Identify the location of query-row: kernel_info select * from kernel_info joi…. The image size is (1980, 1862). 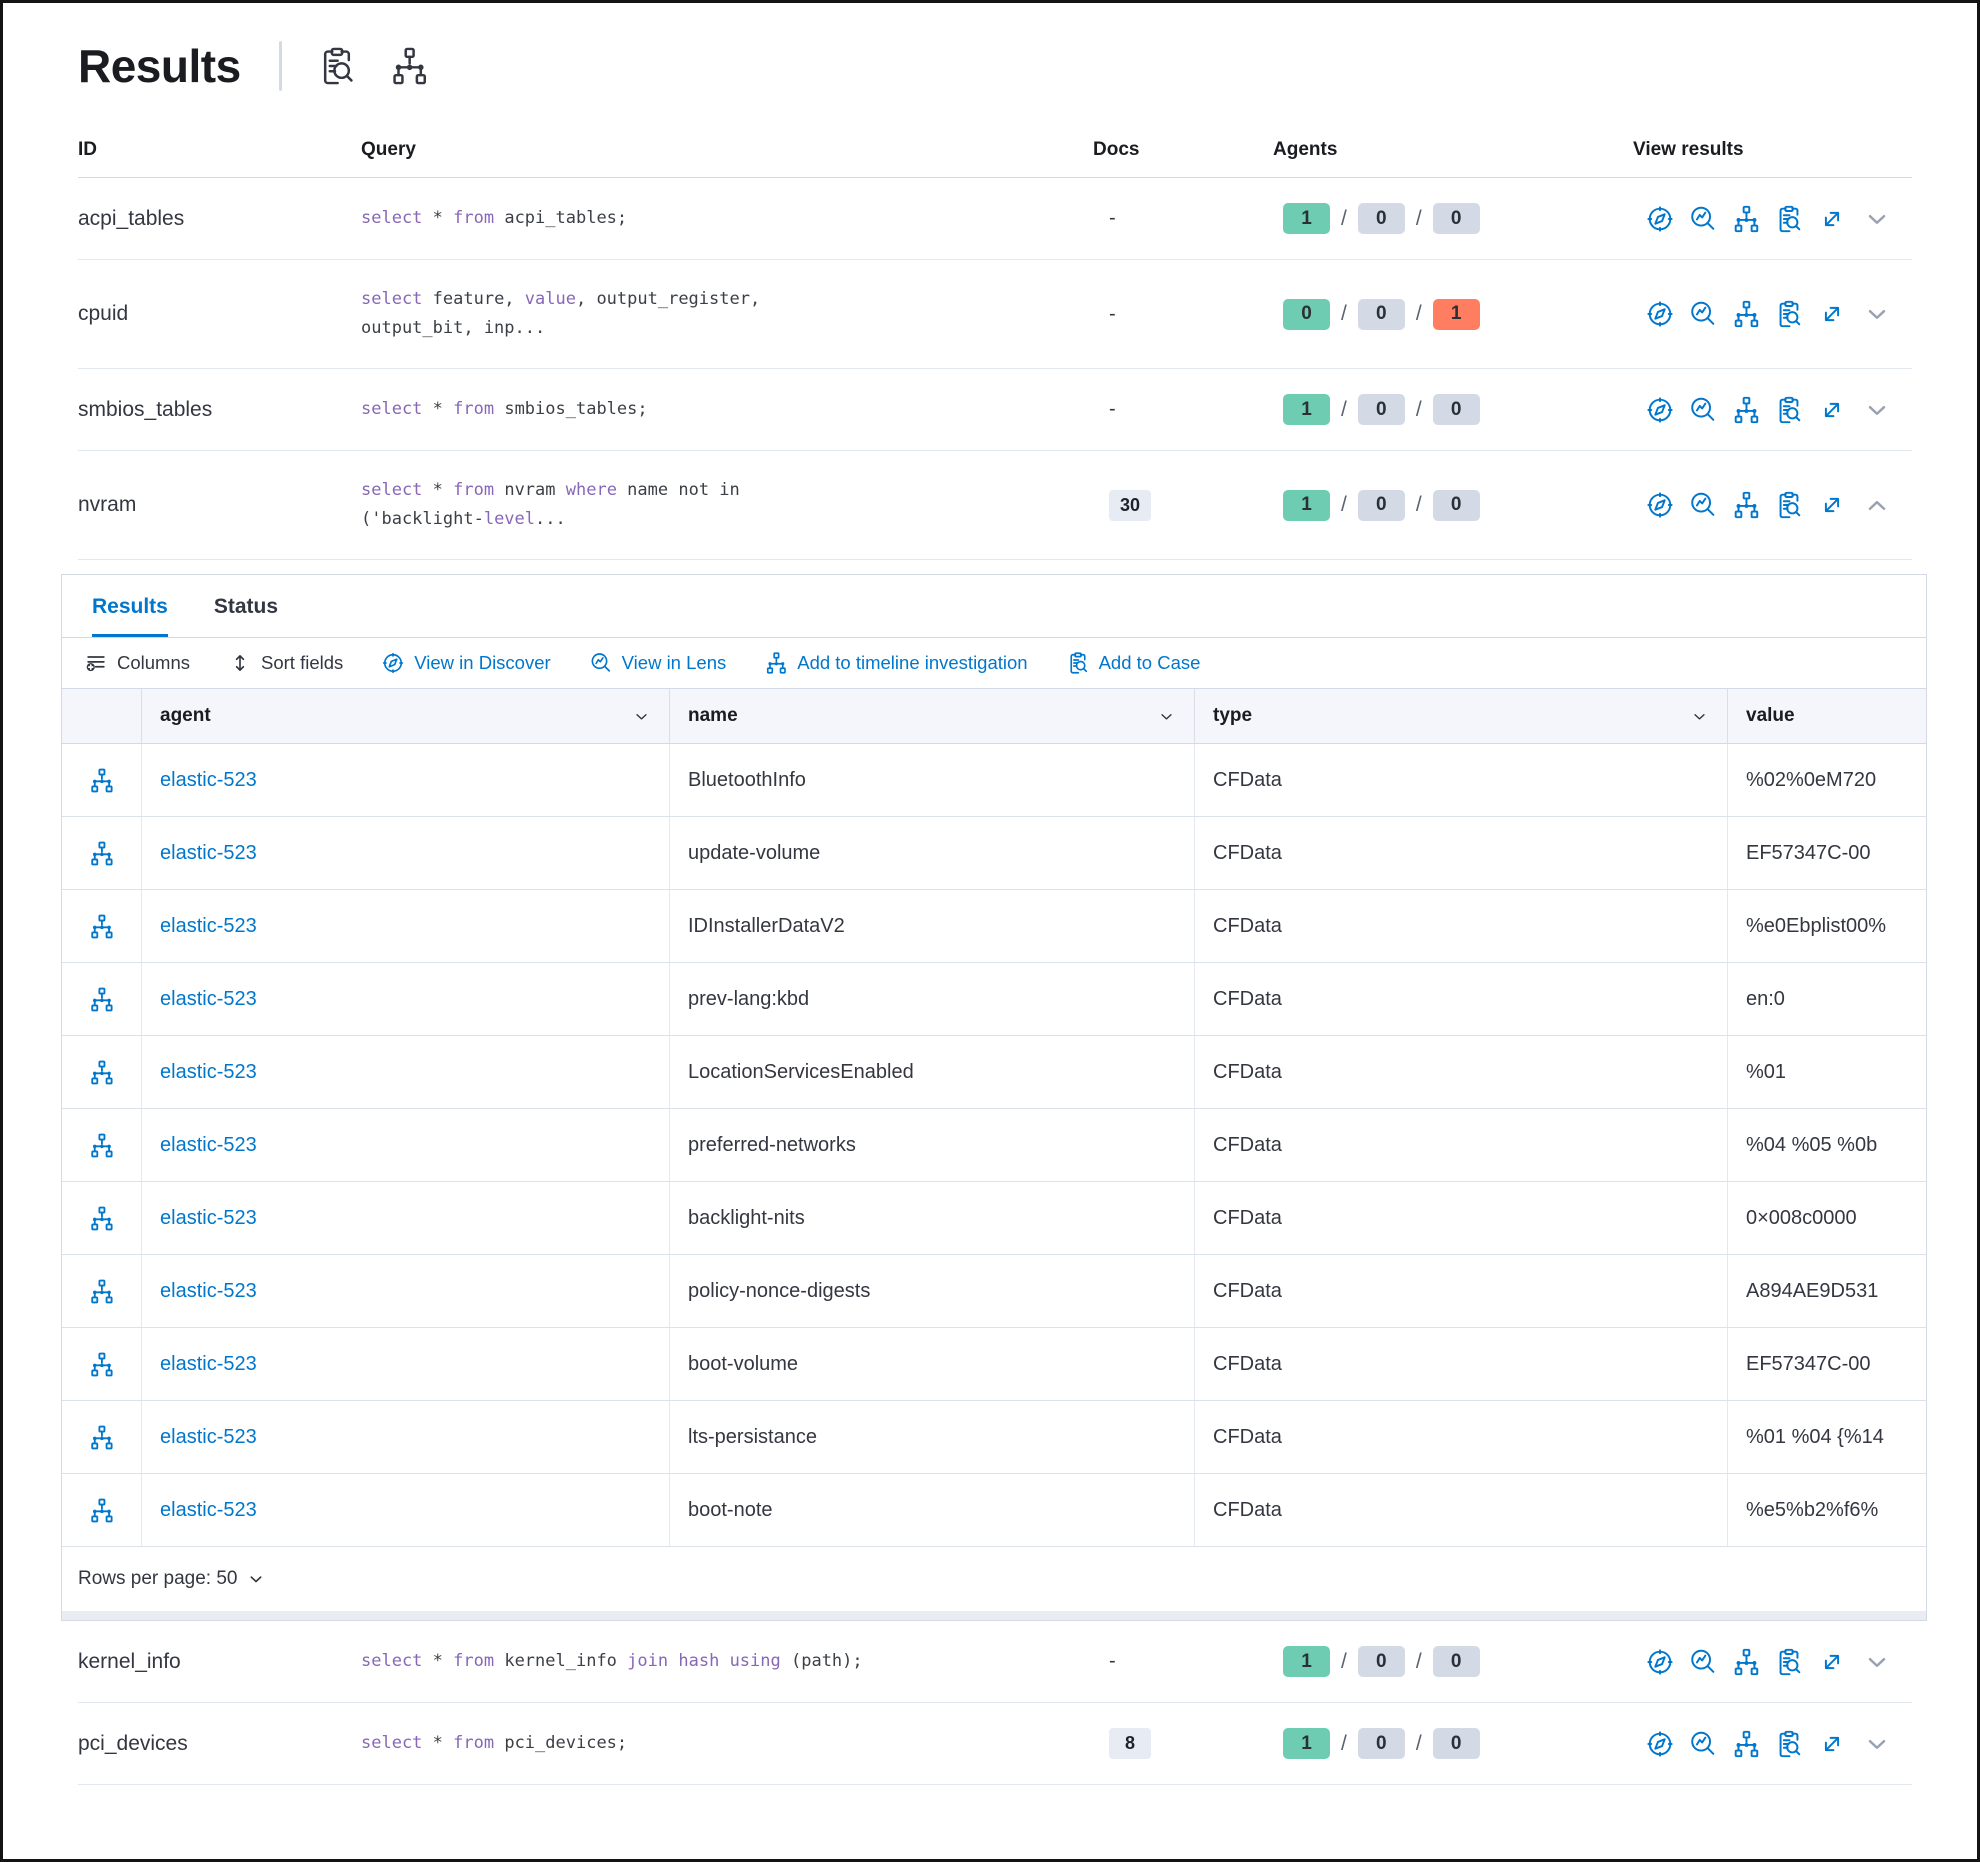
(995, 1662).